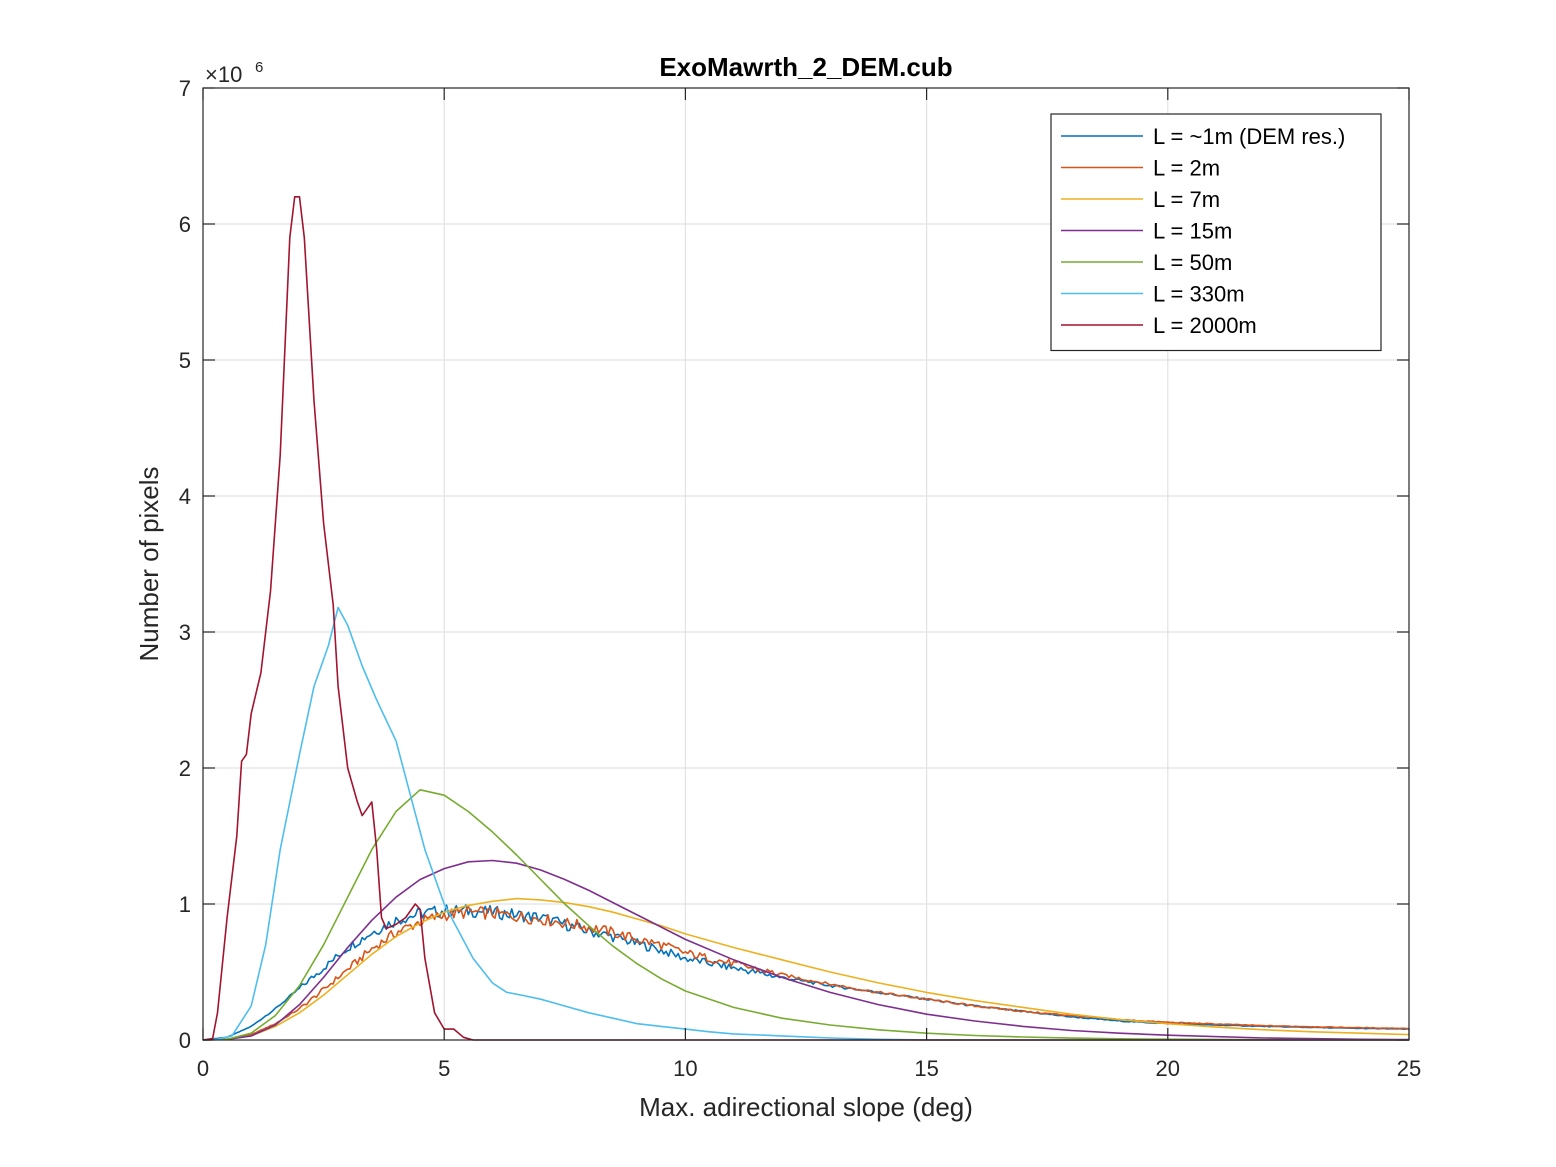 The width and height of the screenshot is (1556, 1167). I want to click on y-tick-label: 1, so click(185, 904).